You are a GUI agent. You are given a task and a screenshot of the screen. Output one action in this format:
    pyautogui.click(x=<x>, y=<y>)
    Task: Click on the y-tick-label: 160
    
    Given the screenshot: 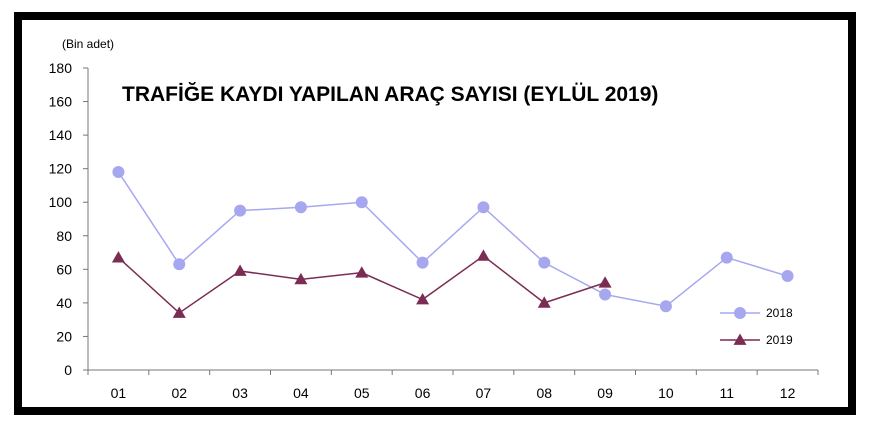 What is the action you would take?
    pyautogui.click(x=61, y=102)
    